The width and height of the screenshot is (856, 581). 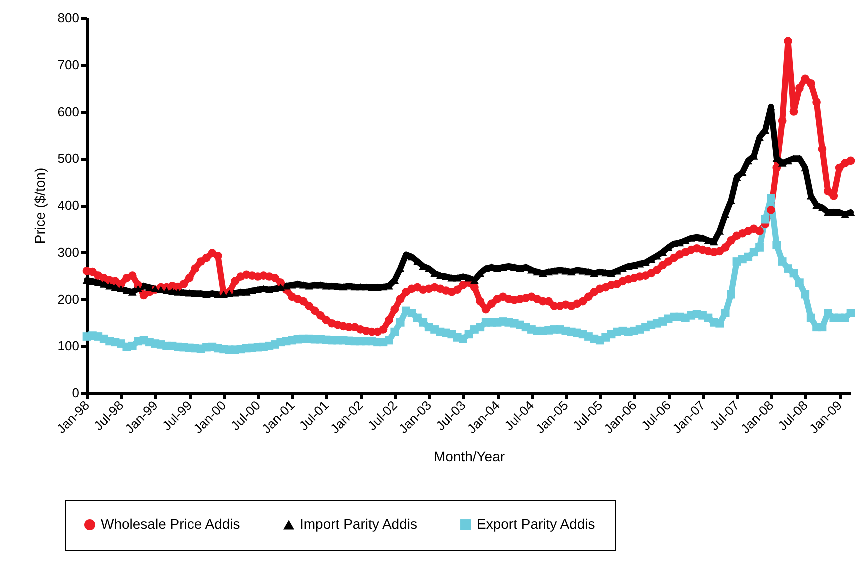 I want to click on legend-label: Import Parity Addis, so click(x=359, y=524).